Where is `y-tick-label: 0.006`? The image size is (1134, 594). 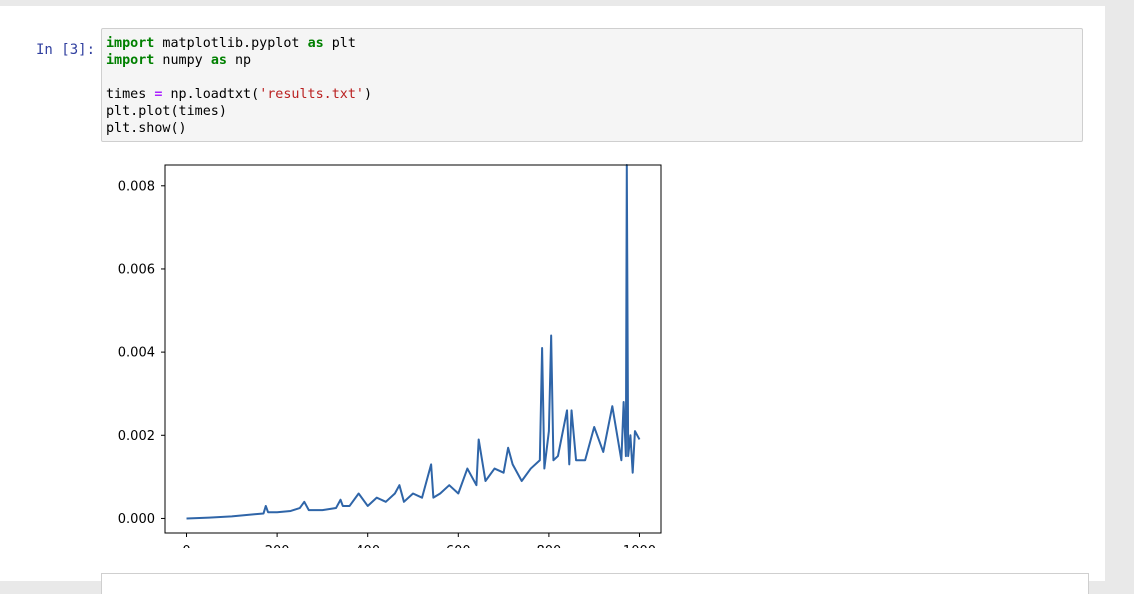 y-tick-label: 0.006 is located at coordinates (136, 269).